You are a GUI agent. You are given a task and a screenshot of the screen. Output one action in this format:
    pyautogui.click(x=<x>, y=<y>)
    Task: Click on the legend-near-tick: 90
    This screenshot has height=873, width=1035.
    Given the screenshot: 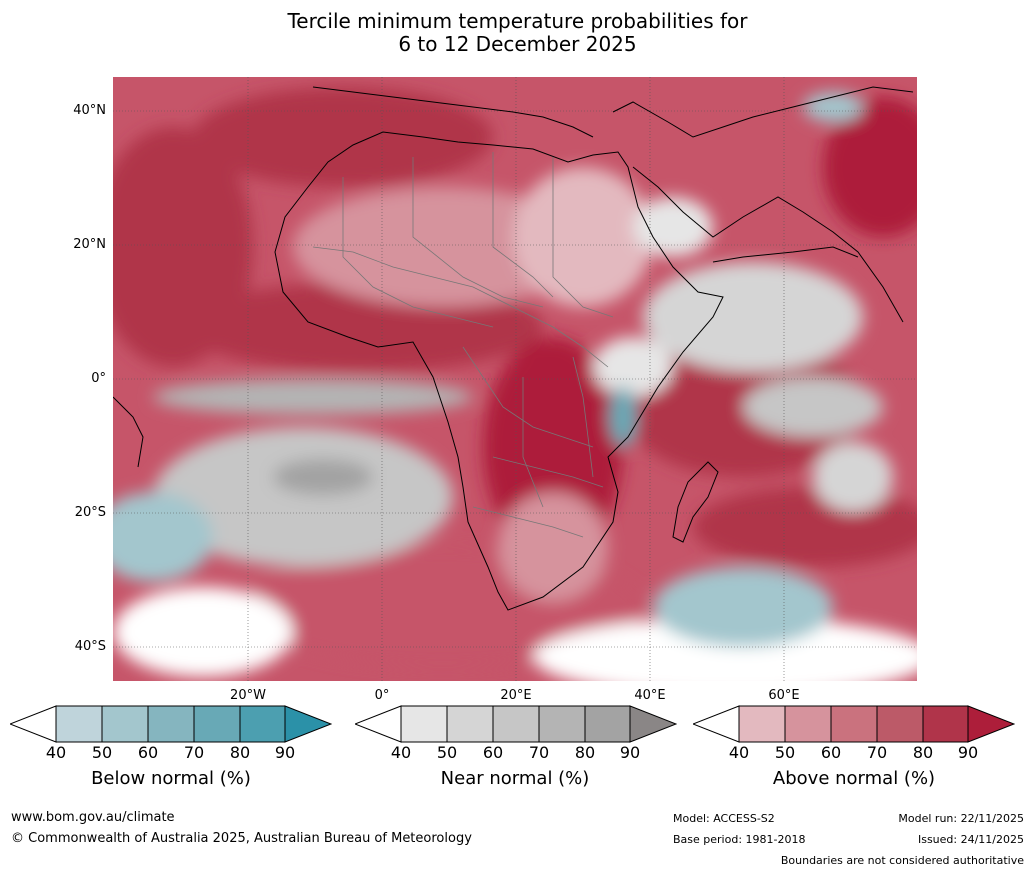 What is the action you would take?
    pyautogui.click(x=630, y=752)
    